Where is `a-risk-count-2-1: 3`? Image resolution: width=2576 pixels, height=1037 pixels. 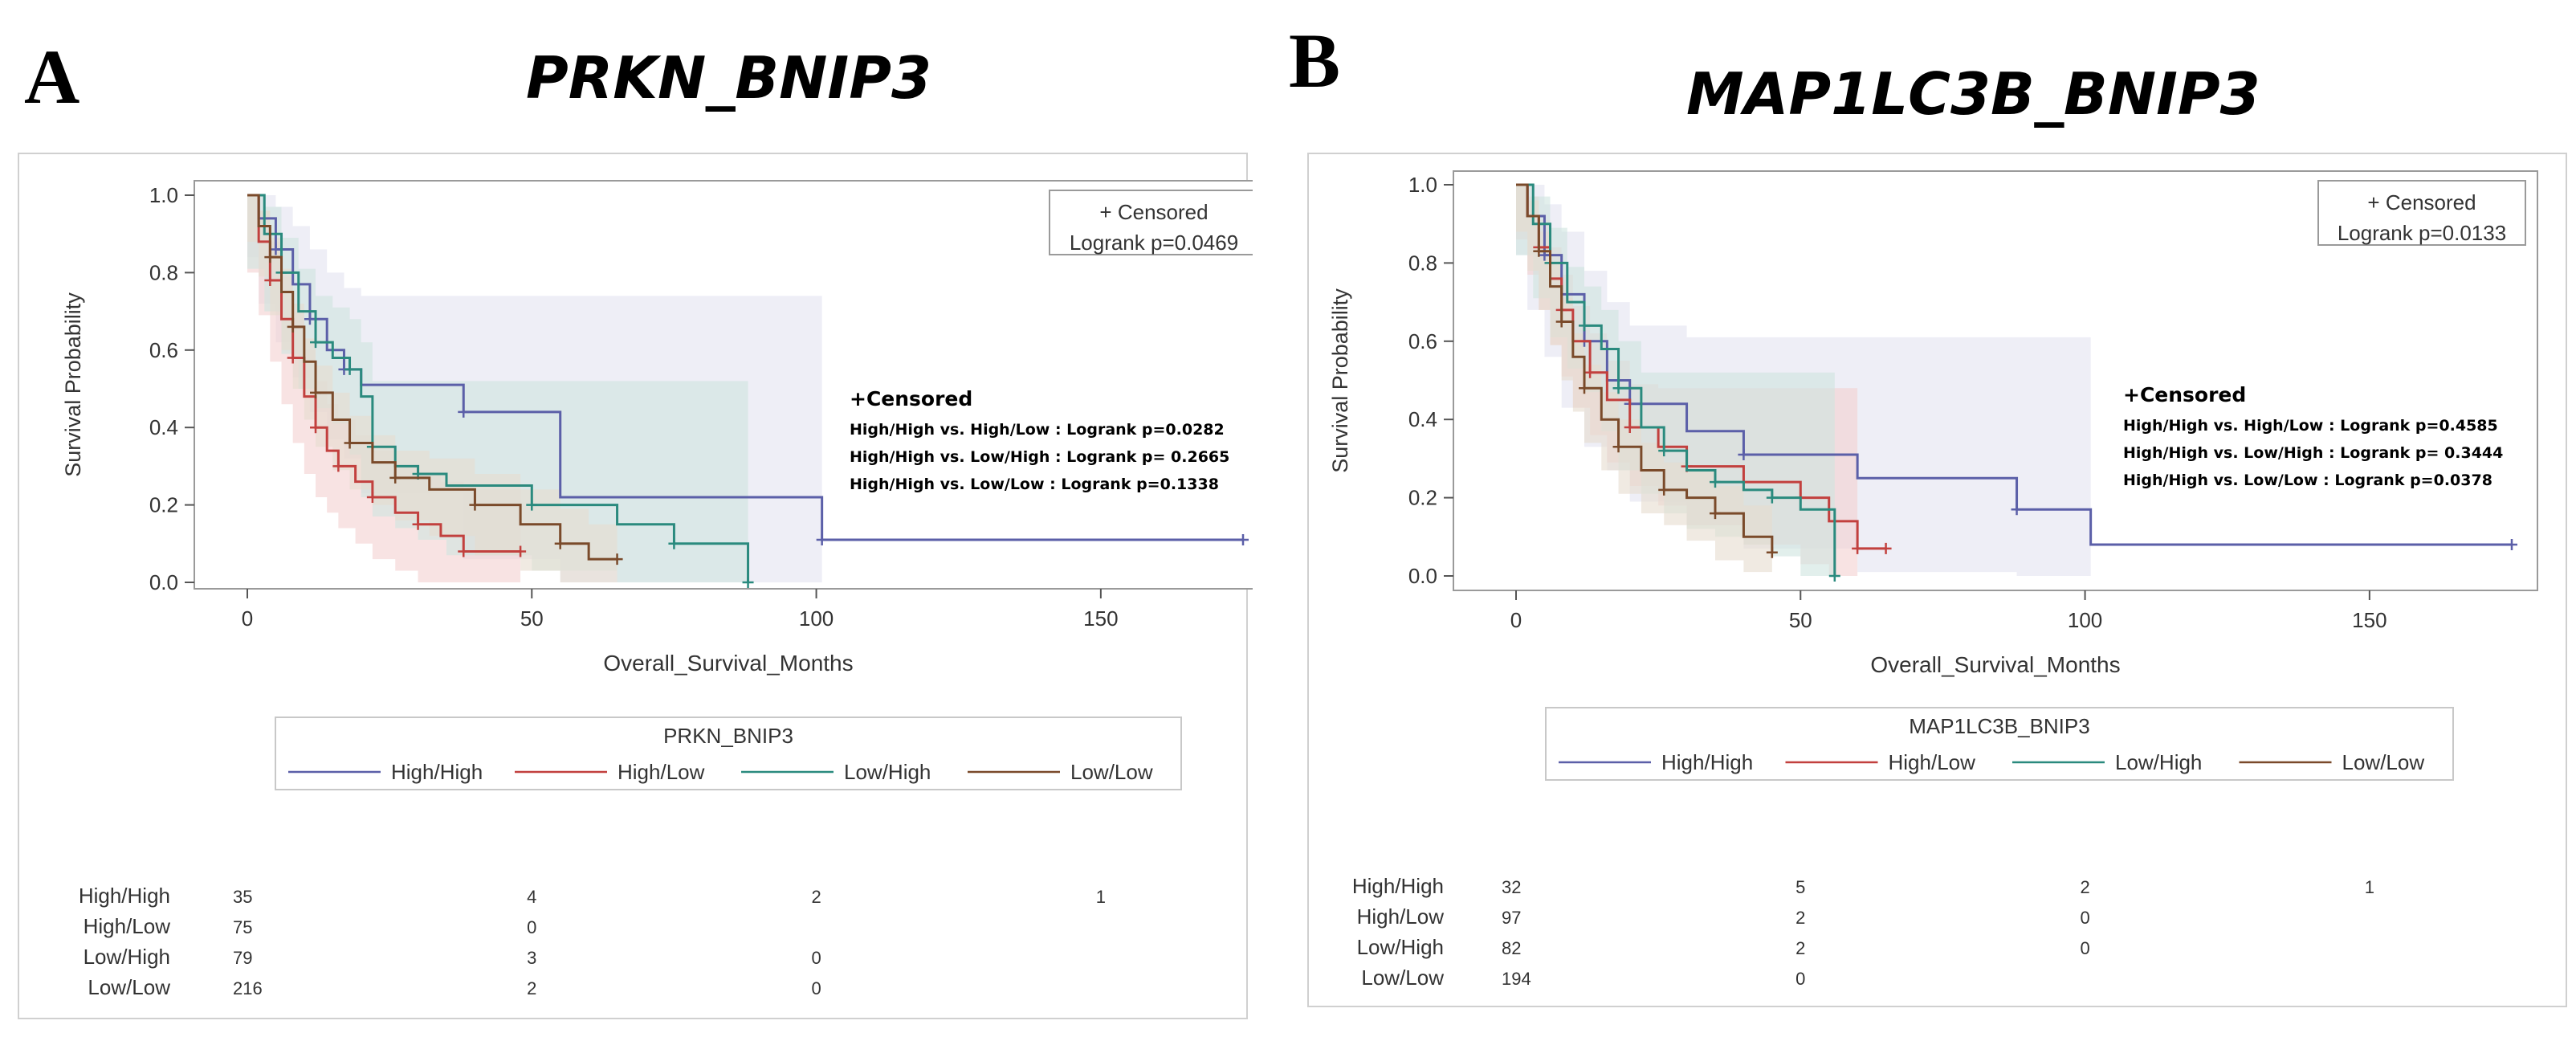 a-risk-count-2-1: 3 is located at coordinates (531, 958).